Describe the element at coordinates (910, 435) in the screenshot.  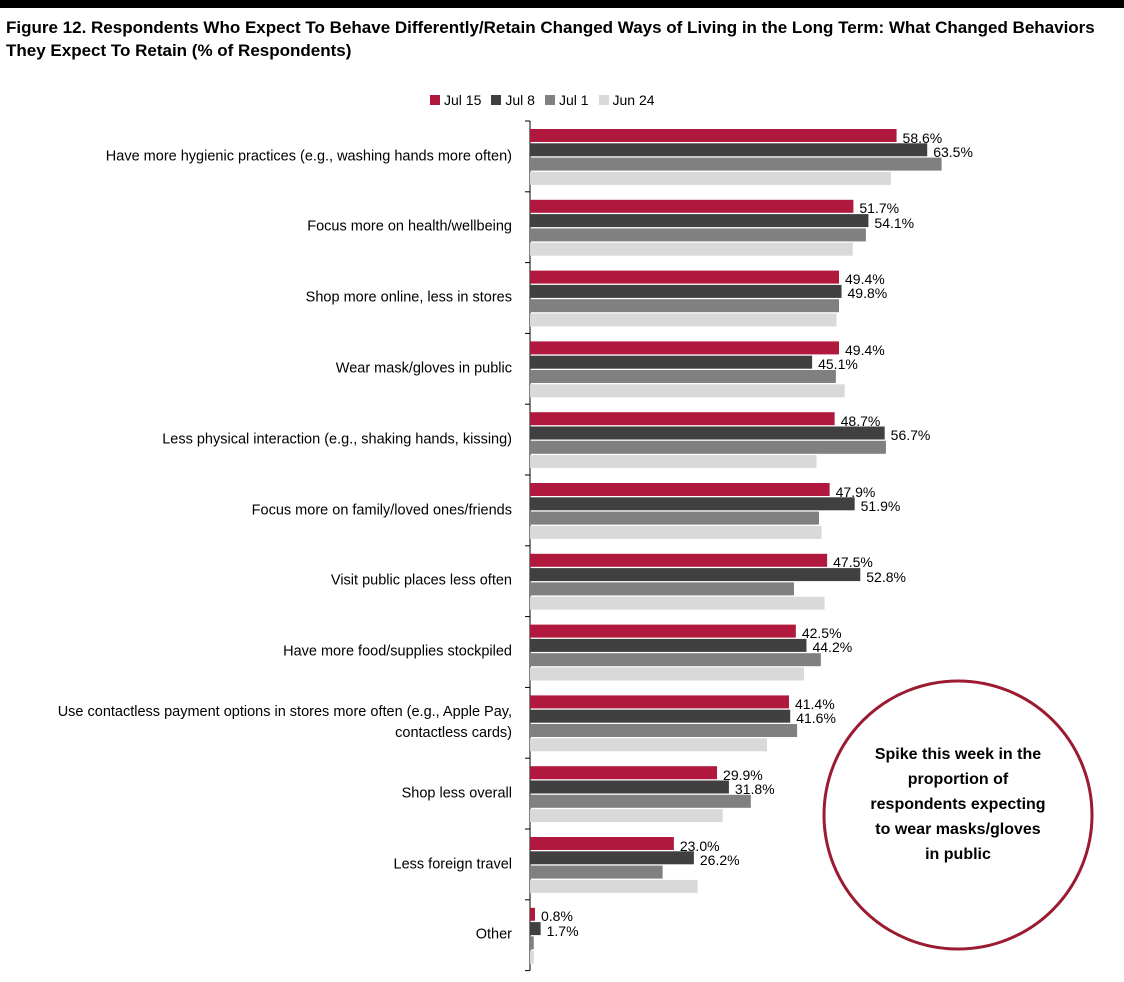
I see `value-label: 56.7%` at that location.